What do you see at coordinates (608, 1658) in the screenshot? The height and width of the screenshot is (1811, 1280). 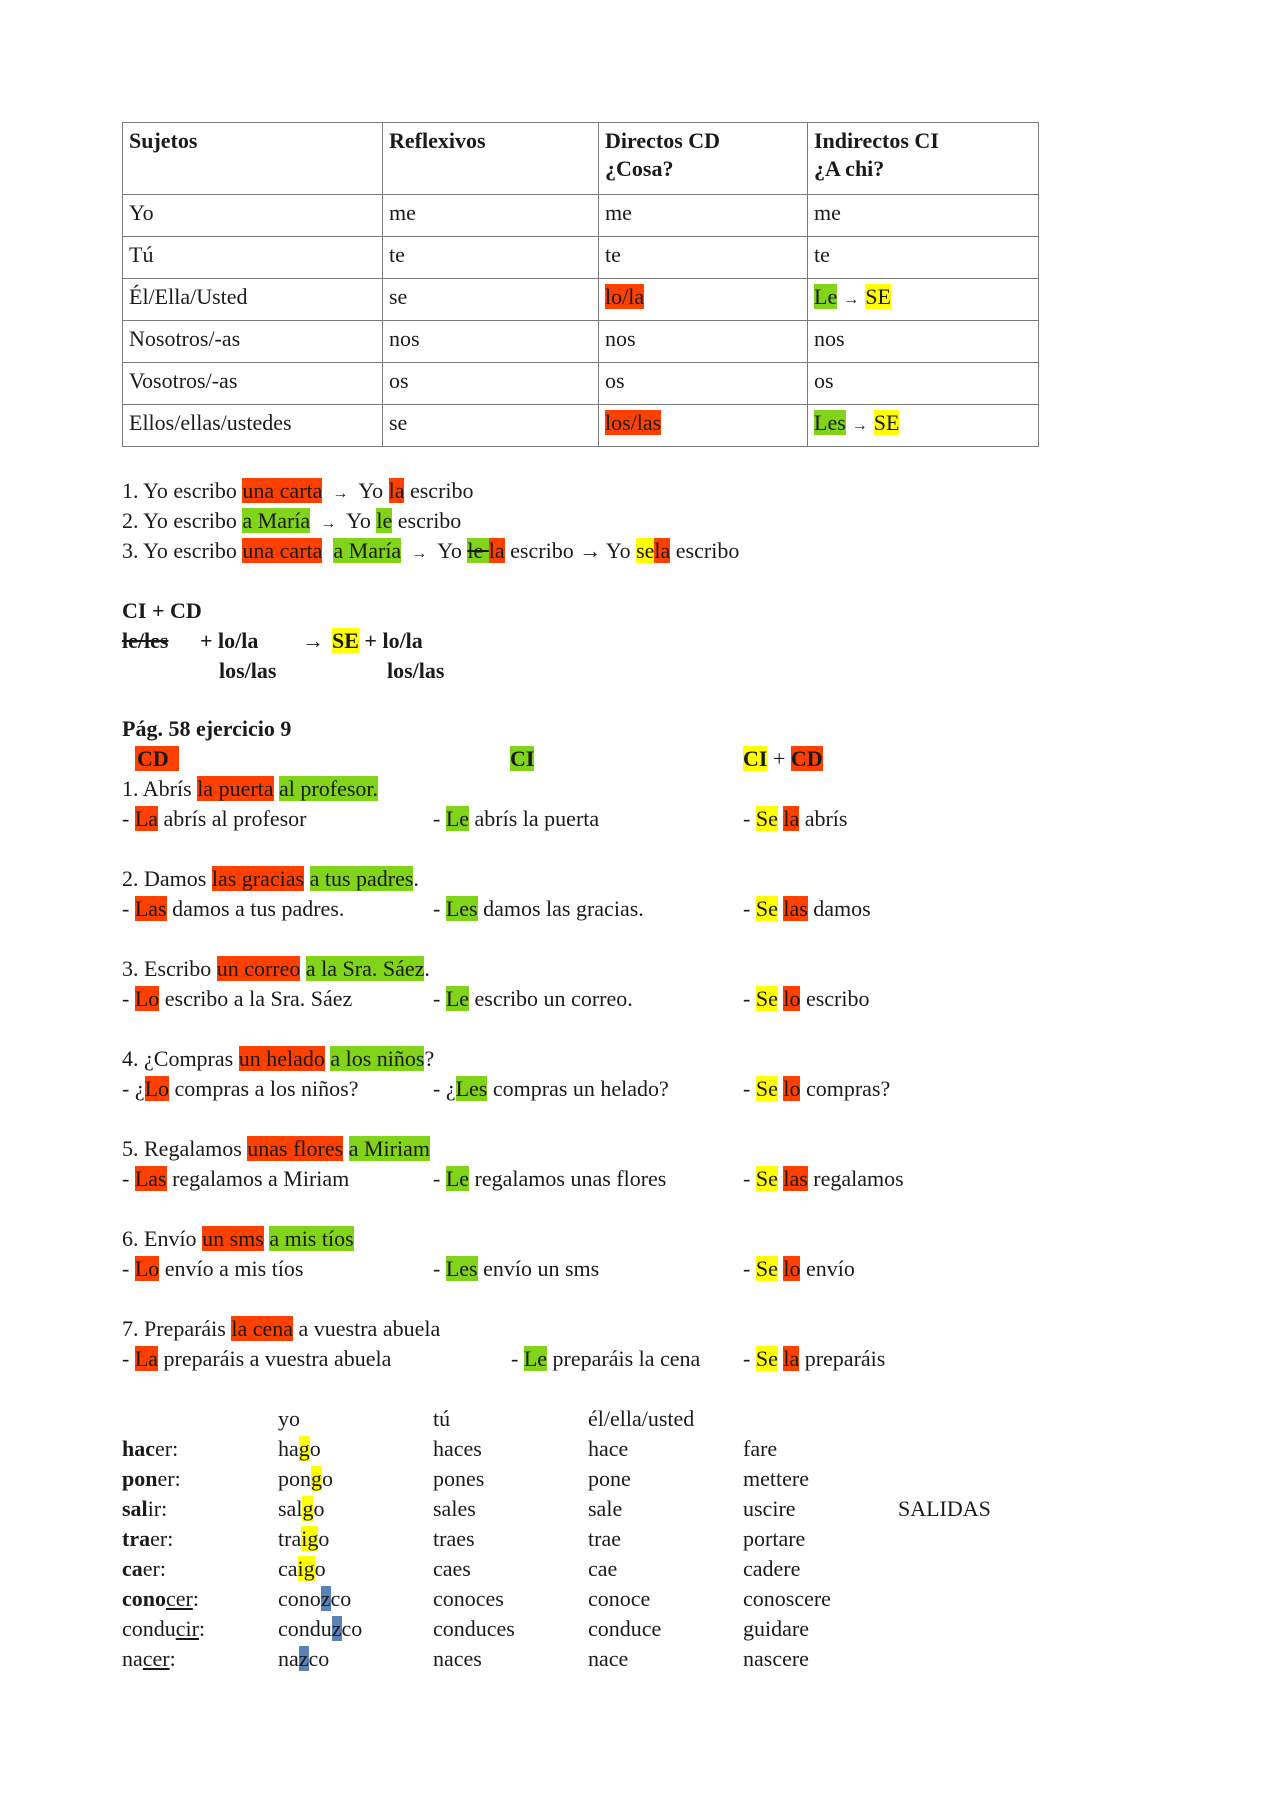 I see `verb-el: nace` at bounding box center [608, 1658].